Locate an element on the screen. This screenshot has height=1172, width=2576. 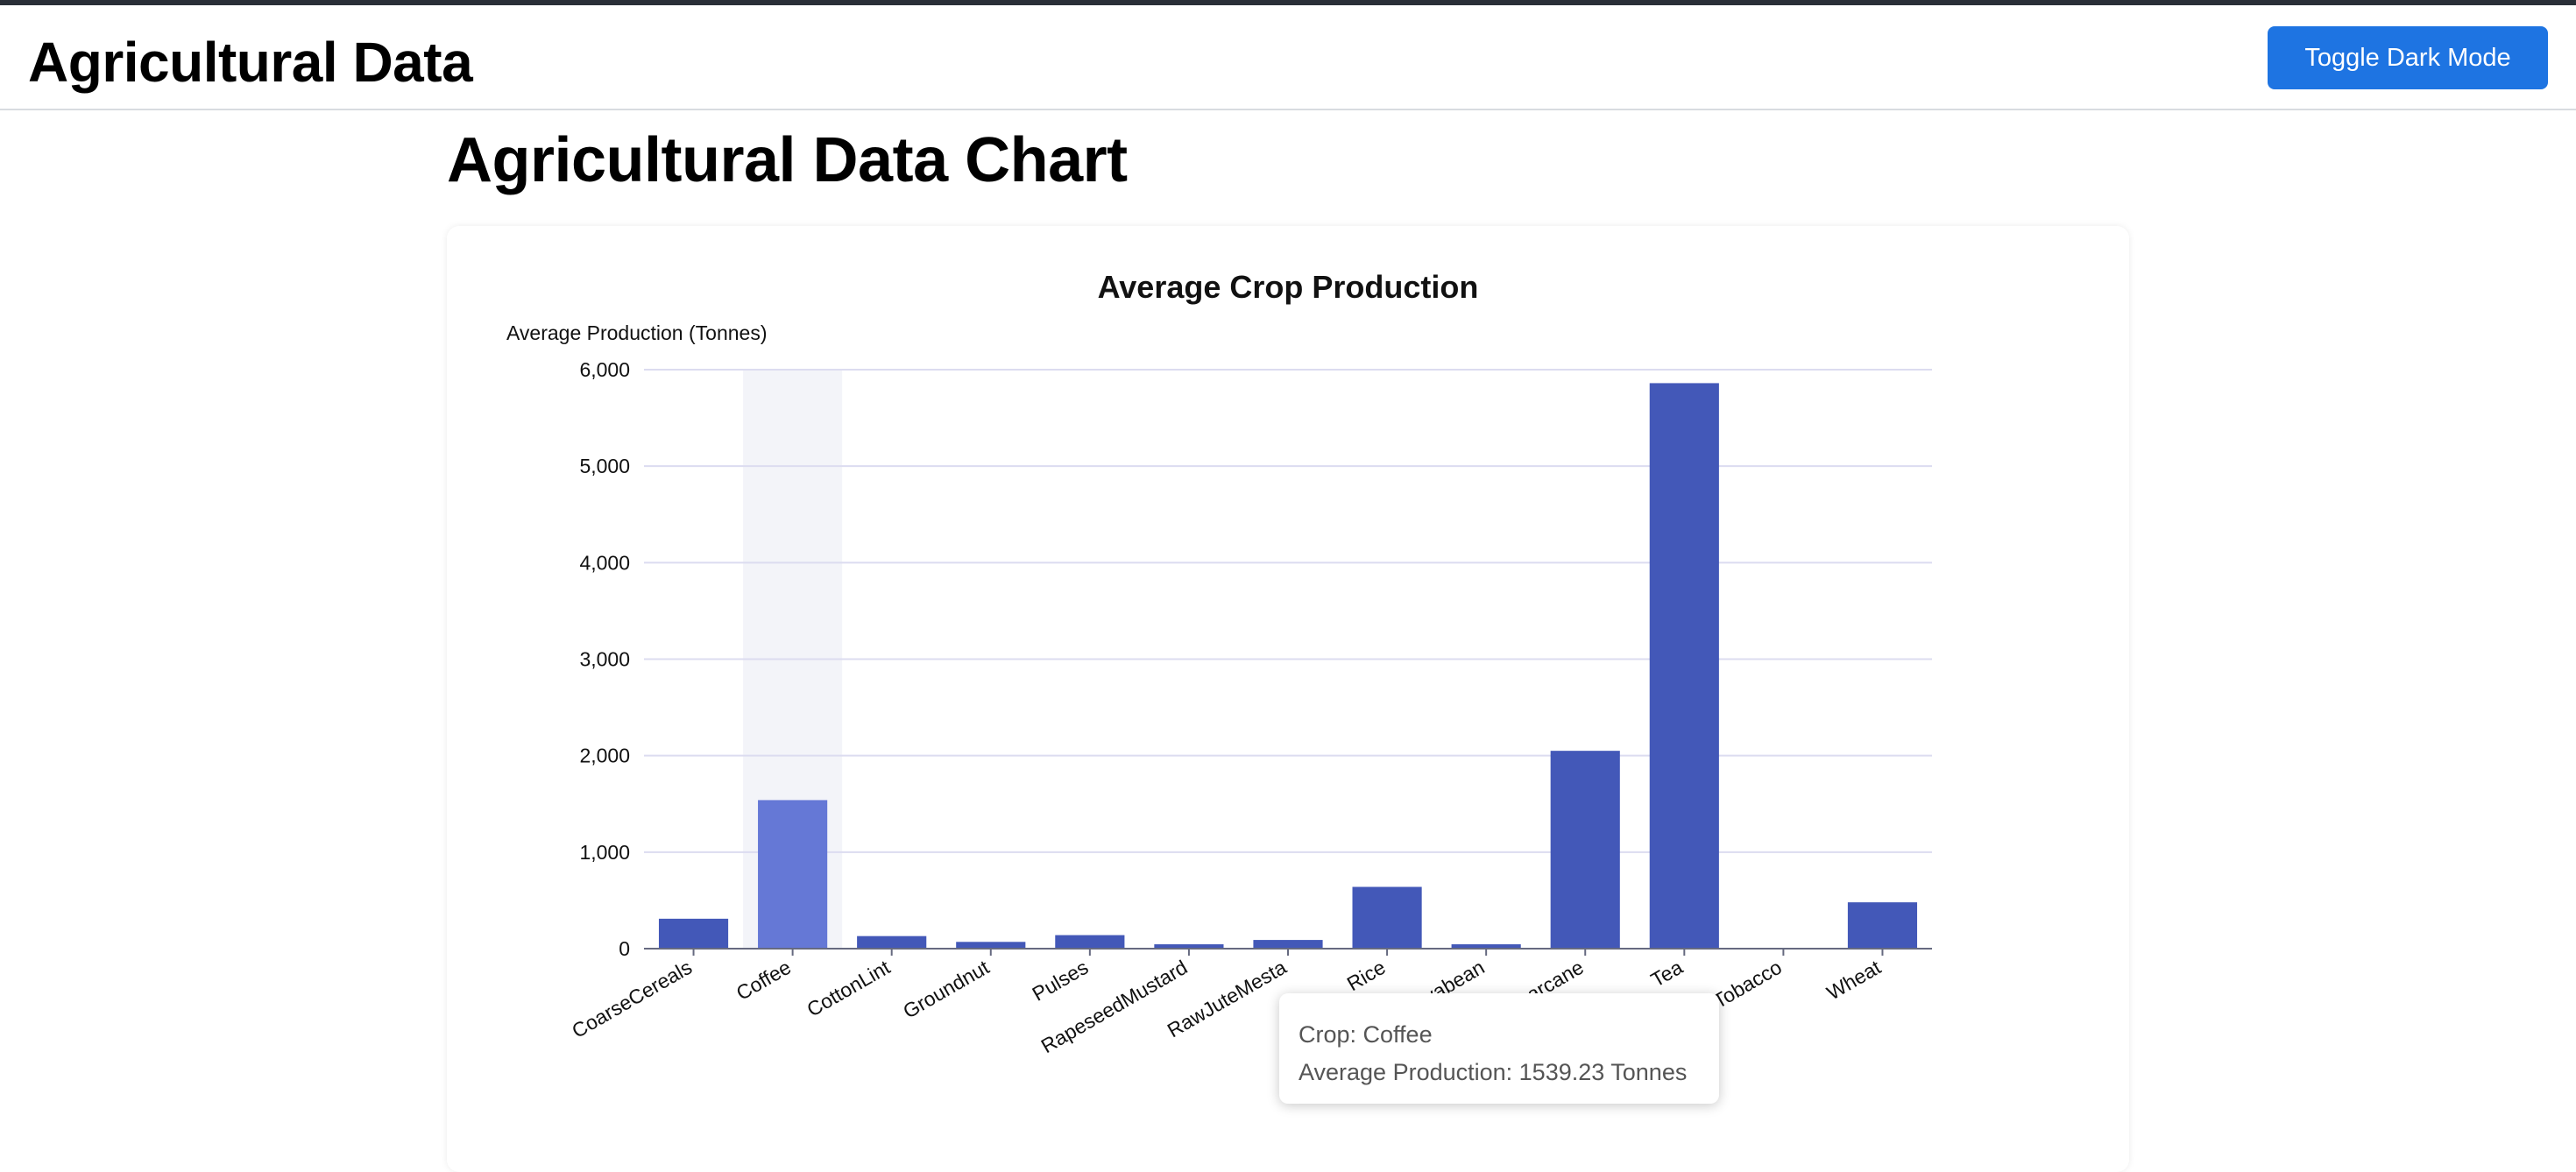
y-tick-label: 3,000 is located at coordinates (604, 659).